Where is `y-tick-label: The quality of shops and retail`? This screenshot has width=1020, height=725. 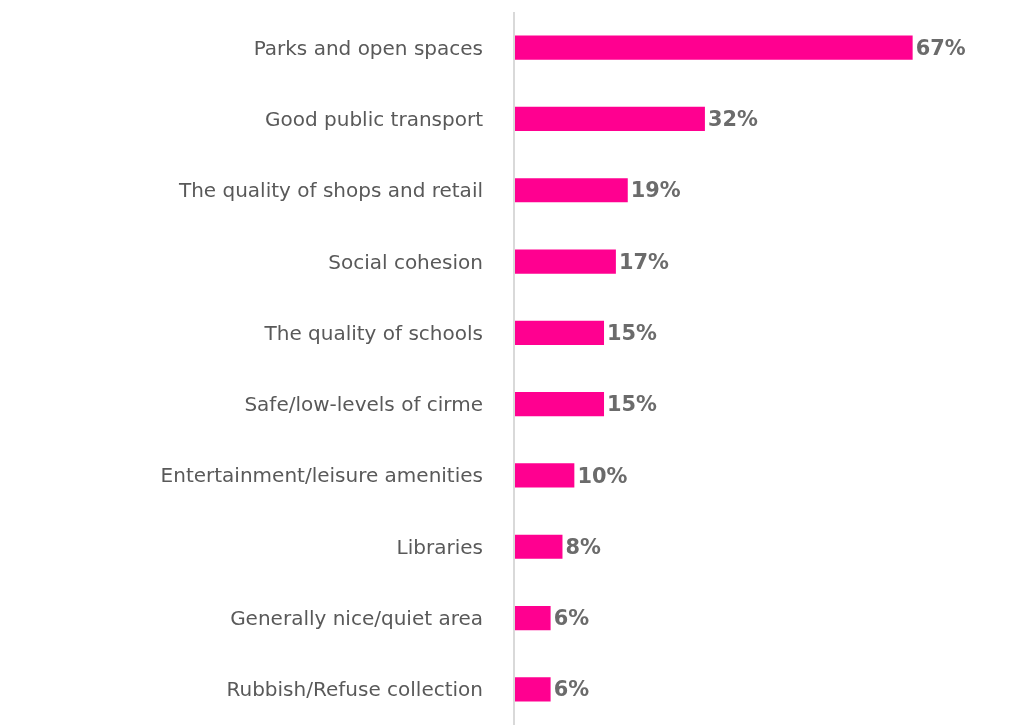
y-tick-label: The quality of shops and retail is located at coordinates (330, 190).